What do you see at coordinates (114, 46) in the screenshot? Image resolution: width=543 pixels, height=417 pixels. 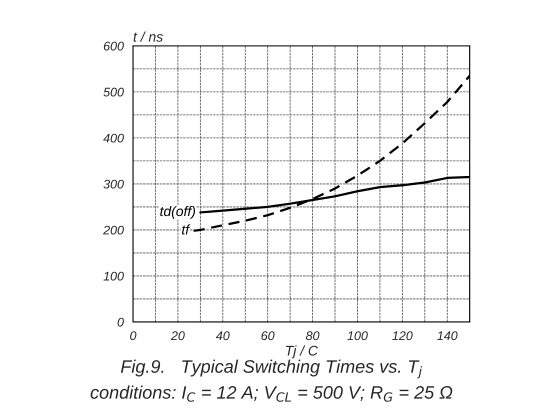 I see `y-tick-label: 600` at bounding box center [114, 46].